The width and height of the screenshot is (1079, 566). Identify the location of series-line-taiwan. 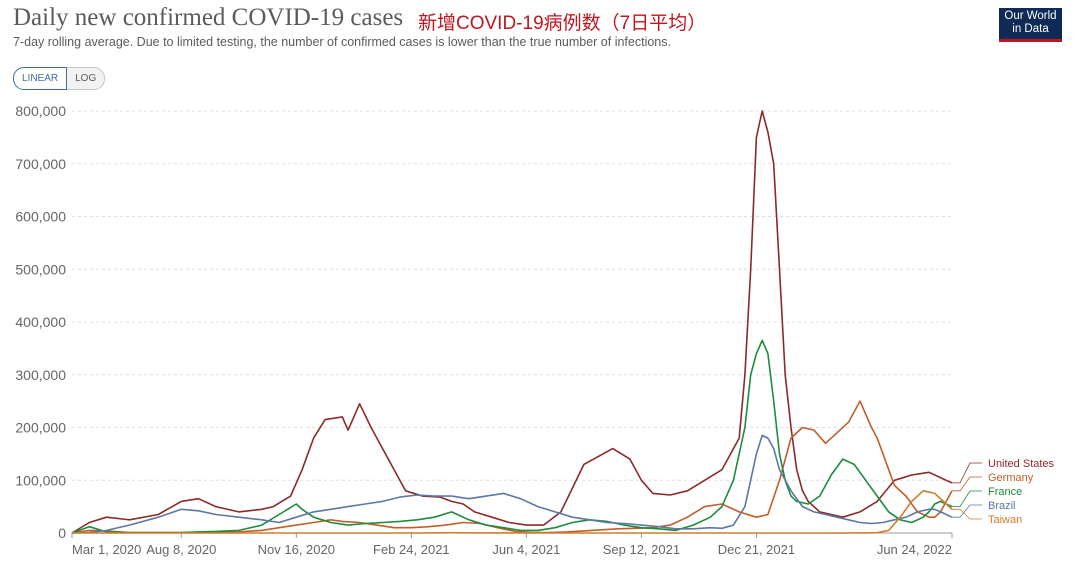
(512, 512).